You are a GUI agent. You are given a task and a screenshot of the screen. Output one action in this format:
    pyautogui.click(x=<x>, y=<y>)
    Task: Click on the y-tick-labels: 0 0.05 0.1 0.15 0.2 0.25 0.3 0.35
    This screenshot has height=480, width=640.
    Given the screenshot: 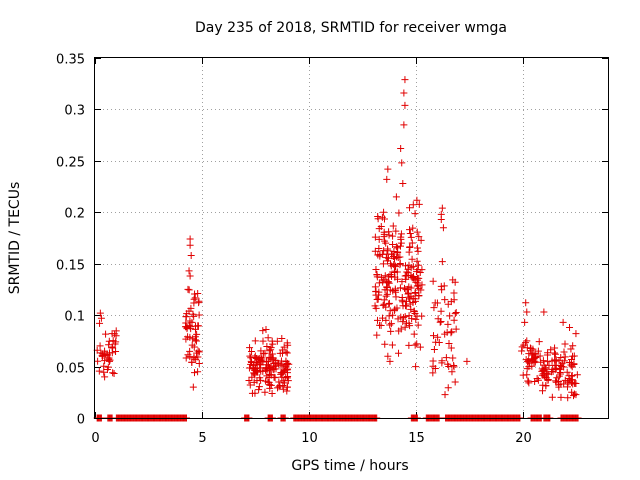 What is the action you would take?
    pyautogui.click(x=70, y=240)
    